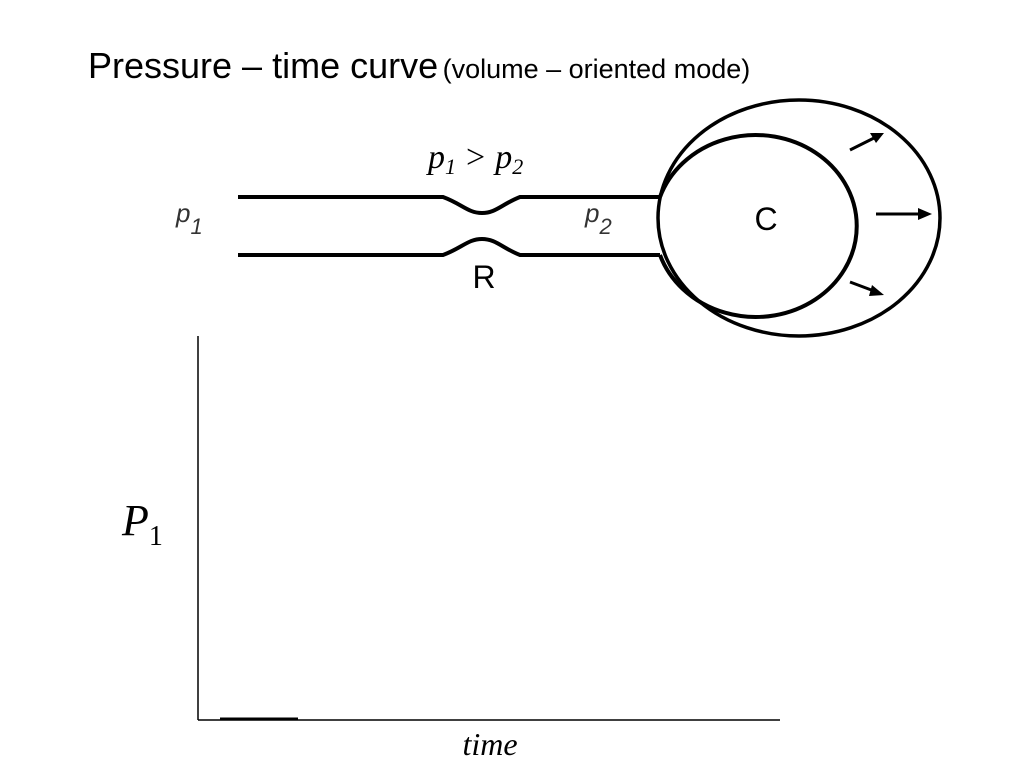 This screenshot has width=1024, height=768. What do you see at coordinates (263, 65) in the screenshot?
I see `title-main: Pressure – time curve` at bounding box center [263, 65].